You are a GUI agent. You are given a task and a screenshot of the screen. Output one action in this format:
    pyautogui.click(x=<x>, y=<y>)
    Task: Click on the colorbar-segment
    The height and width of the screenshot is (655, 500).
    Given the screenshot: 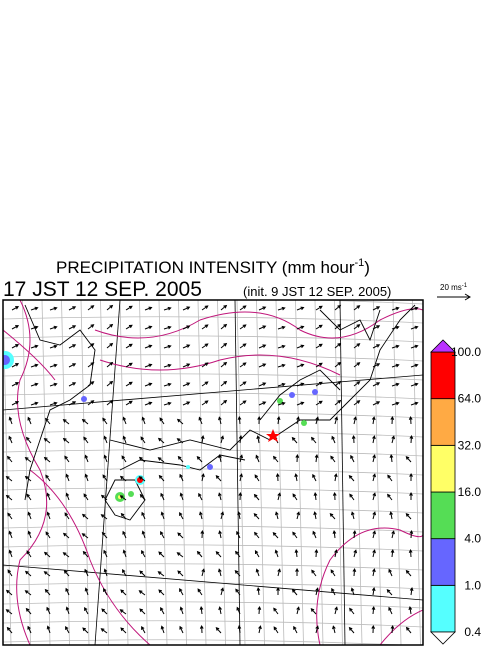 What is the action you would take?
    pyautogui.click(x=443, y=608)
    